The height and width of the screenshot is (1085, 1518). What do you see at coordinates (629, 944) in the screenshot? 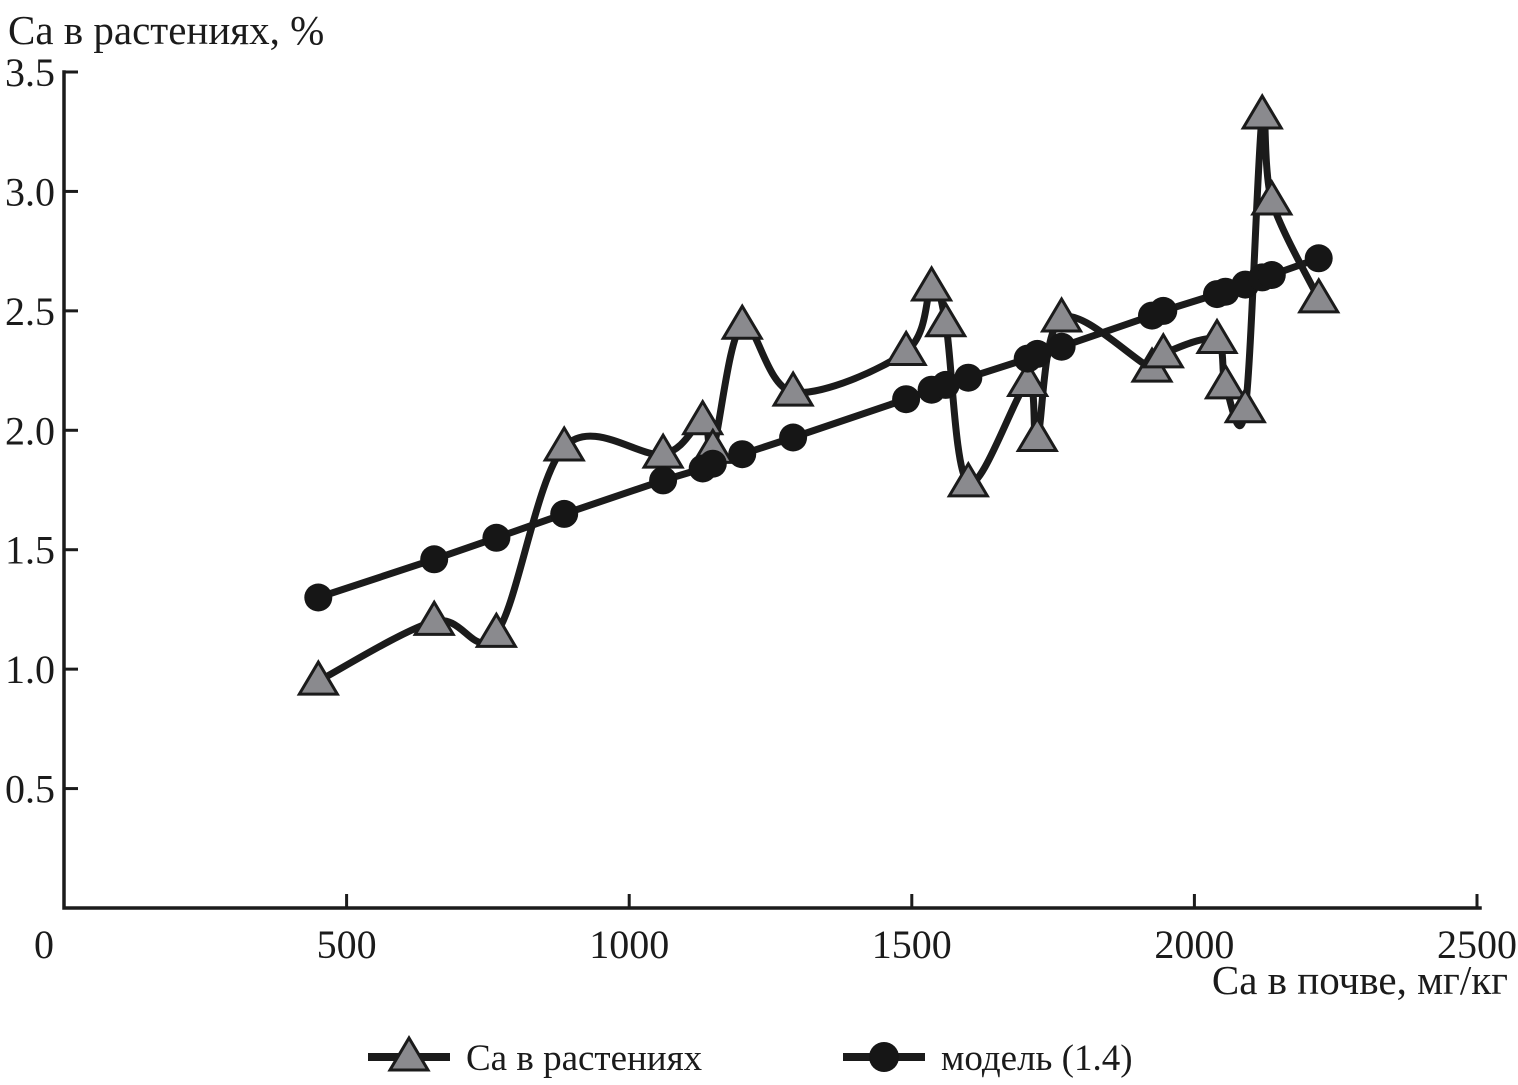
I see `x-tick-label-1000: 1000` at bounding box center [629, 944].